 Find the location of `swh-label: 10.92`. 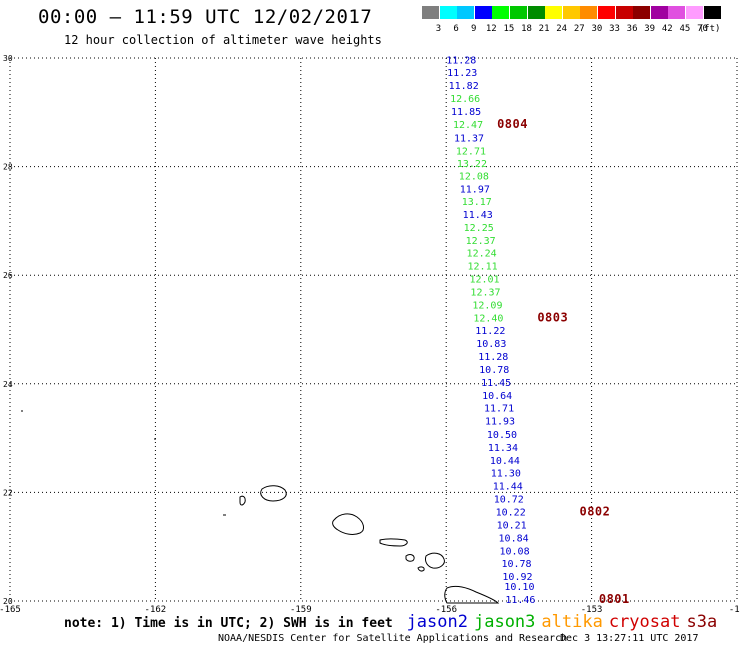

swh-label: 10.92 is located at coordinates (517, 577).